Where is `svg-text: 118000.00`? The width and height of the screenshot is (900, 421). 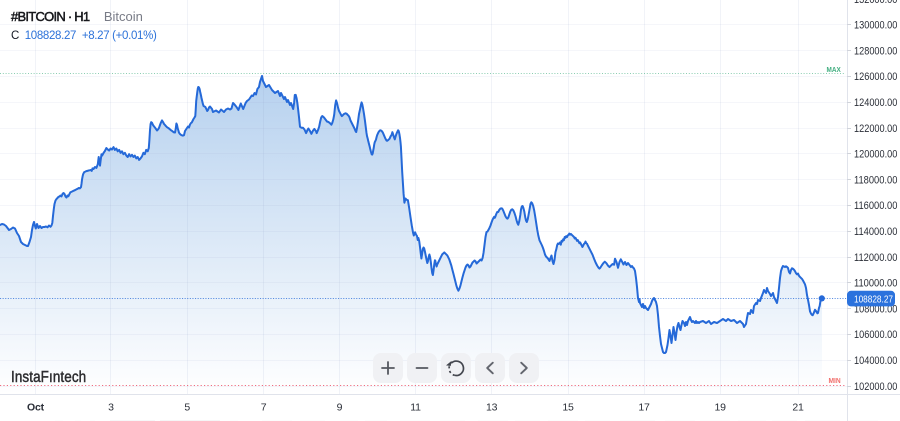
svg-text: 118000.00 is located at coordinates (875, 180).